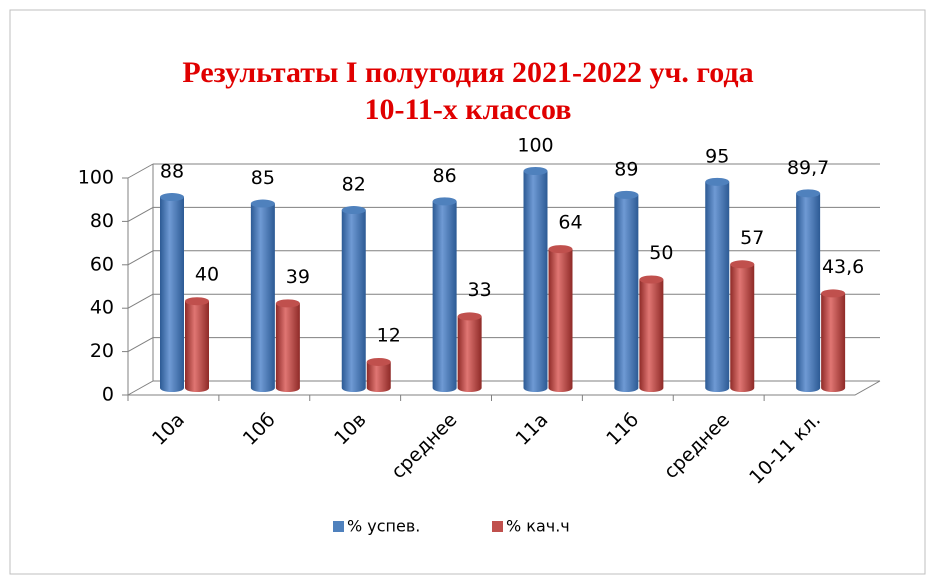 The width and height of the screenshot is (936, 583). Describe the element at coordinates (467, 109) in the screenshot. I see `chart-title: 10-11-х классов` at that location.